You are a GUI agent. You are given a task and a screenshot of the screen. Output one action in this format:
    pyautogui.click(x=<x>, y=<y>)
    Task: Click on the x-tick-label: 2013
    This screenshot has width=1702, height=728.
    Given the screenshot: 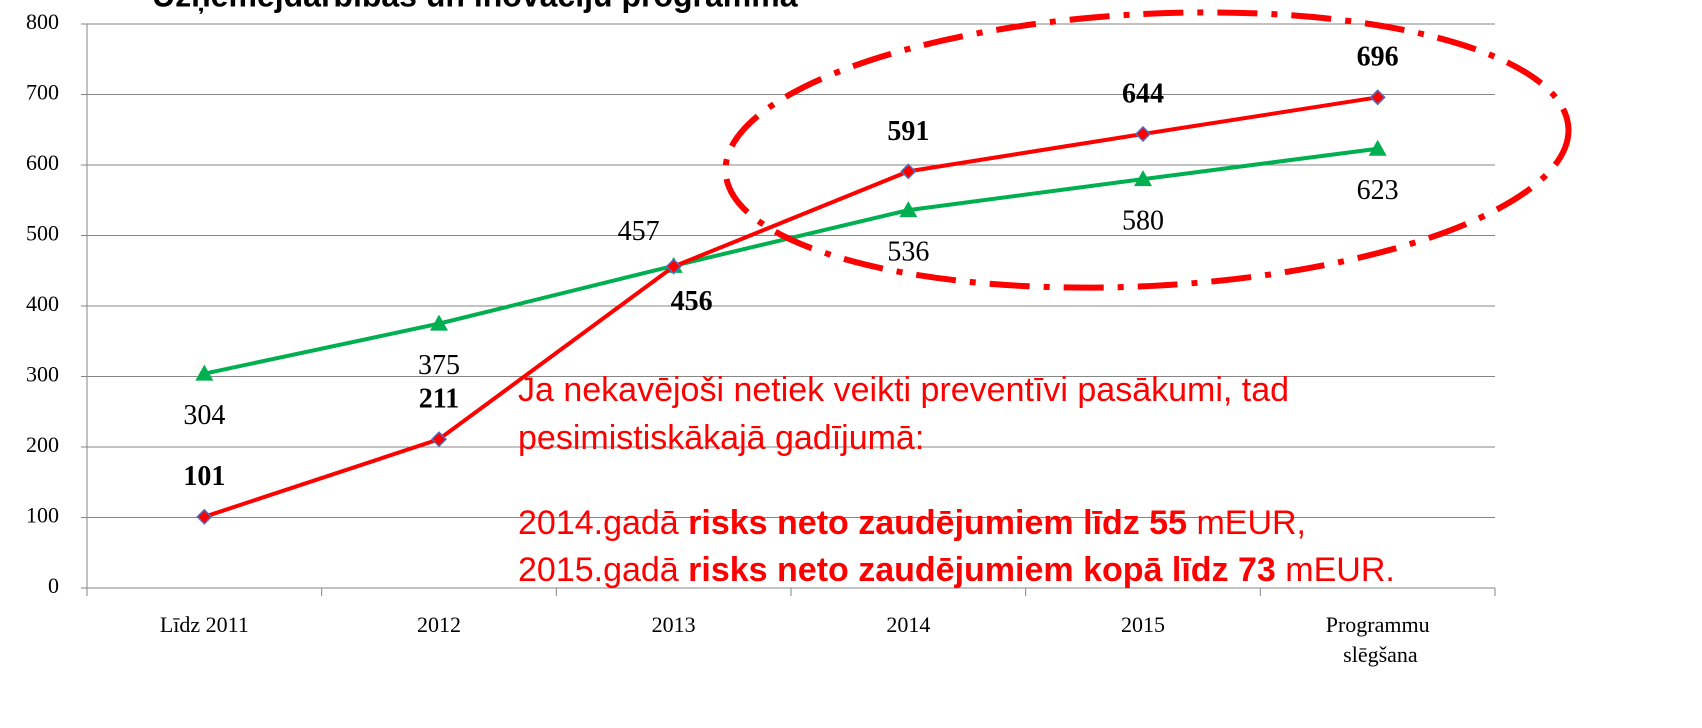 What is the action you would take?
    pyautogui.click(x=674, y=624)
    